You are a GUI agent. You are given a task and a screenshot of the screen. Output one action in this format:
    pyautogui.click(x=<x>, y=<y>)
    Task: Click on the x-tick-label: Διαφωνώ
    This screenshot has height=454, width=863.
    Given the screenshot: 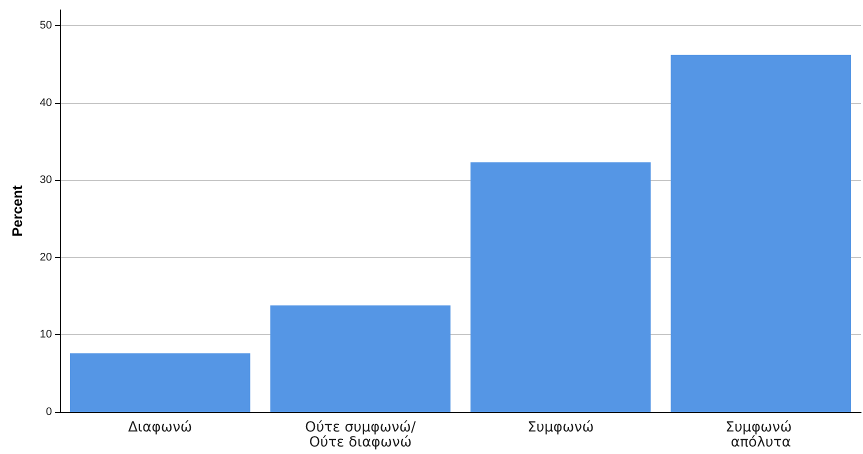 What is the action you would take?
    pyautogui.click(x=160, y=428)
    